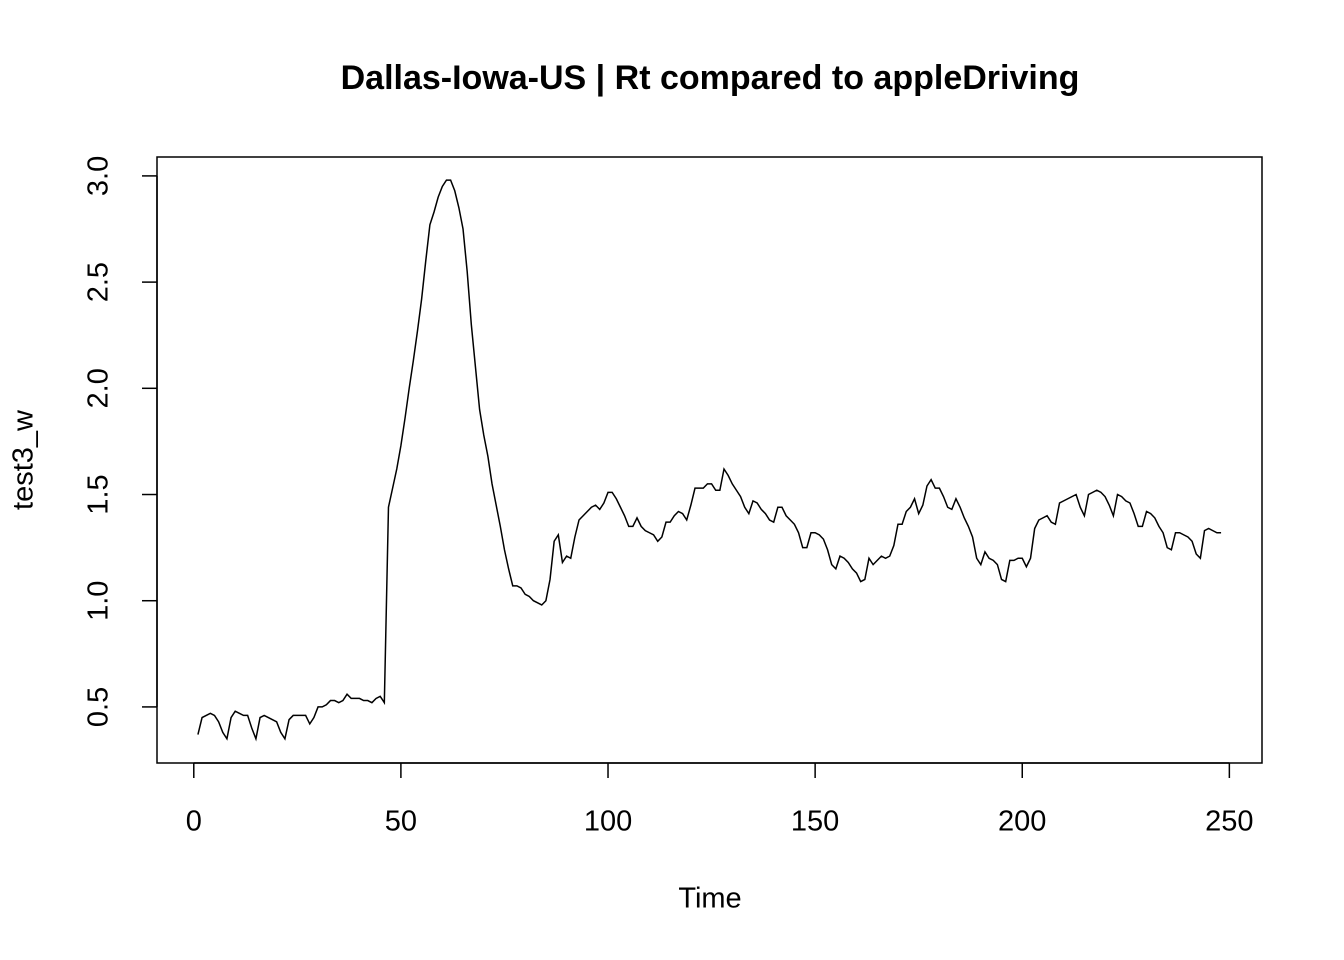  What do you see at coordinates (99, 494) in the screenshot?
I see `y-tick-label: 1.5` at bounding box center [99, 494].